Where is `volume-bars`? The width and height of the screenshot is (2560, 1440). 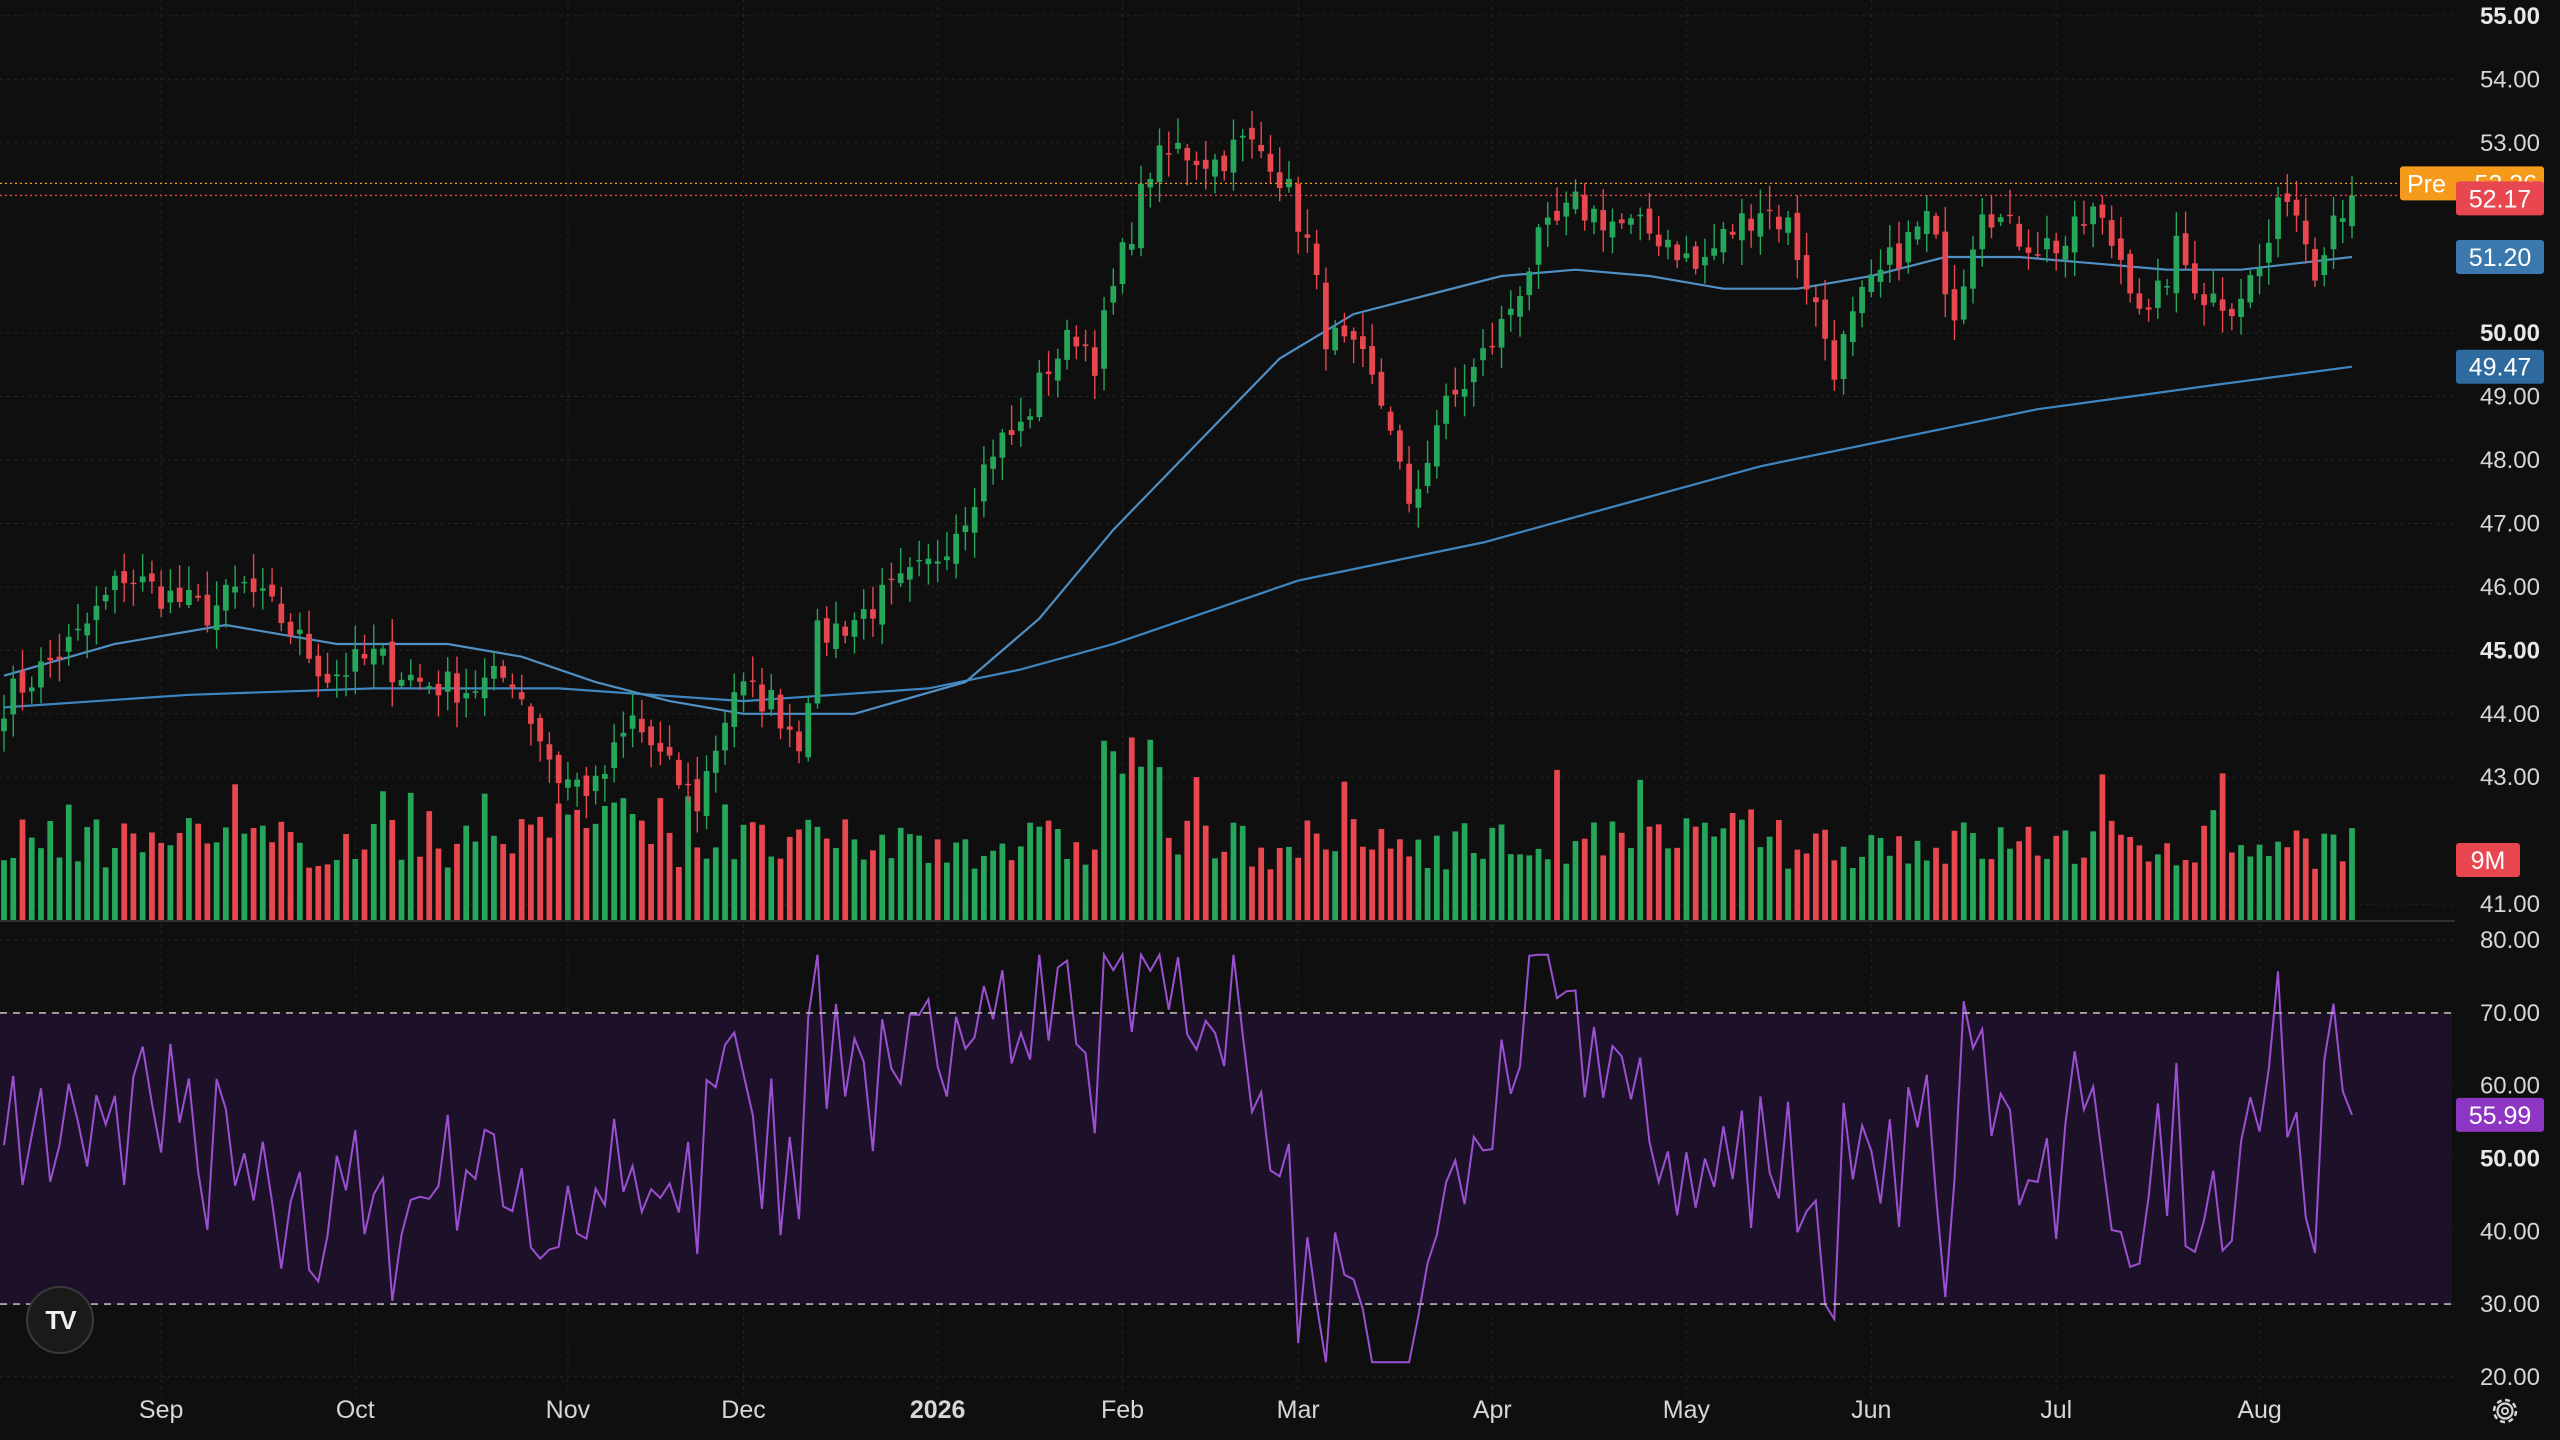 volume-bars is located at coordinates (1178, 828).